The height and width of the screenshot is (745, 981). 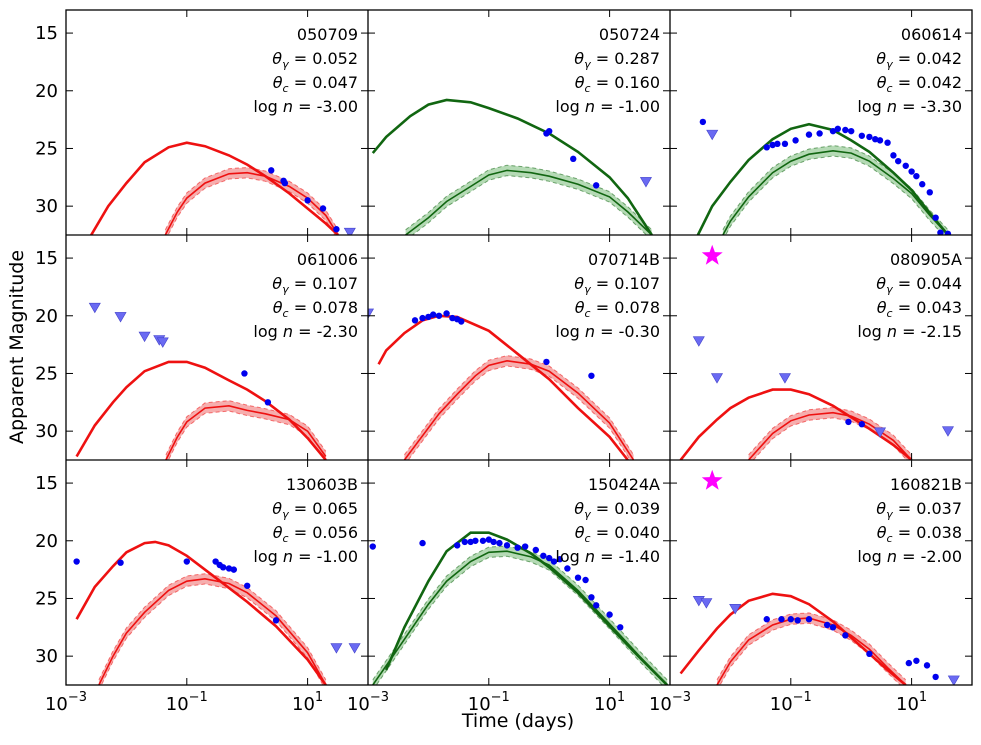 What do you see at coordinates (327, 34) in the screenshot?
I see `grb-id-label: 050709` at bounding box center [327, 34].